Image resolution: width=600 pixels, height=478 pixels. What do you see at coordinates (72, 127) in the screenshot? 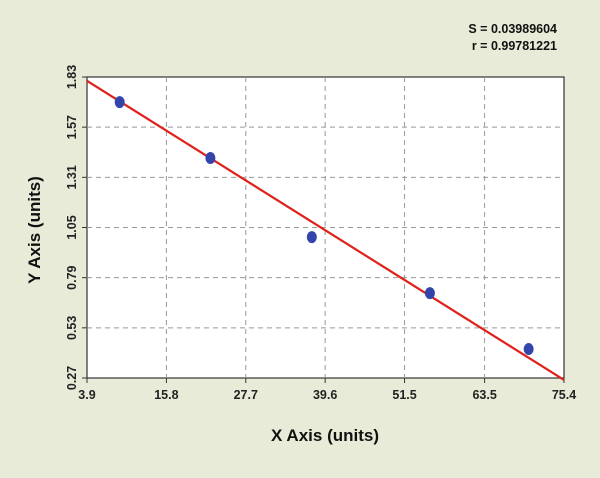
I see `y-tick-label: 1.57` at bounding box center [72, 127].